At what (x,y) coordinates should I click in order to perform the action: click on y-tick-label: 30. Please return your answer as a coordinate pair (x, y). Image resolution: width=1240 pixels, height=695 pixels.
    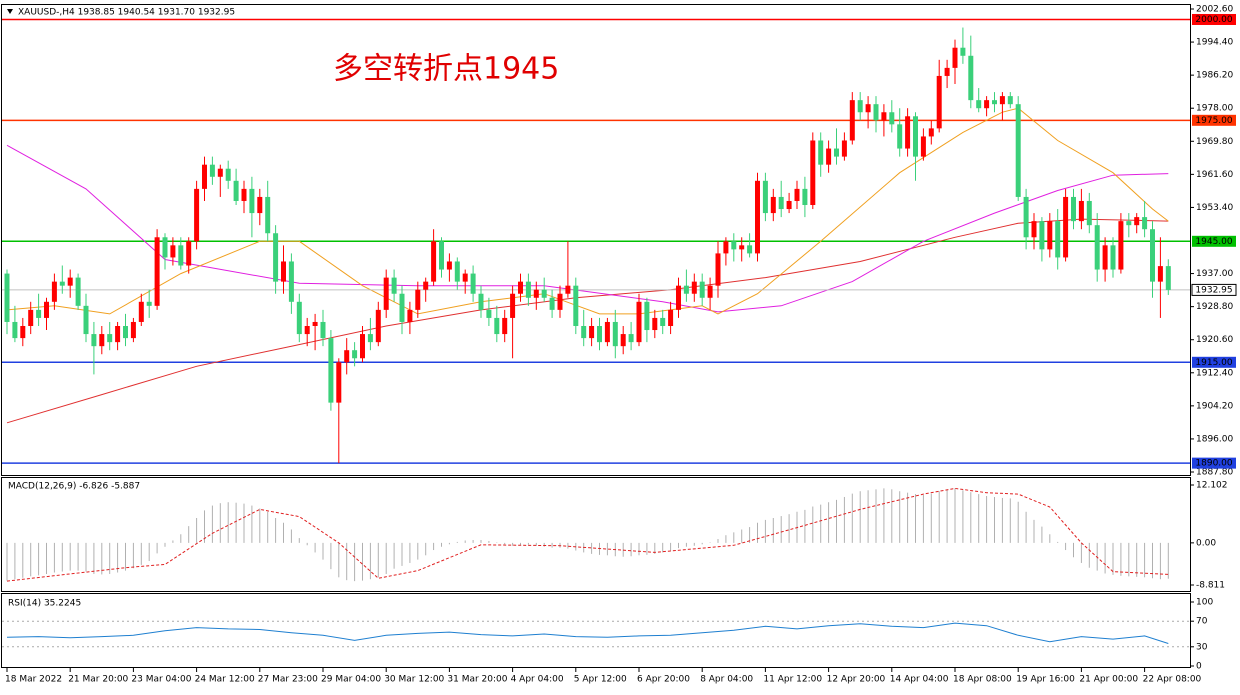
    Looking at the image, I should click on (1202, 647).